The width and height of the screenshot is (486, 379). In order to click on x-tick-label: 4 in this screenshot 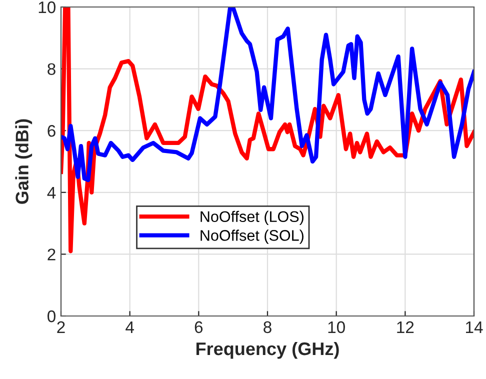, I will do `click(130, 327)`.